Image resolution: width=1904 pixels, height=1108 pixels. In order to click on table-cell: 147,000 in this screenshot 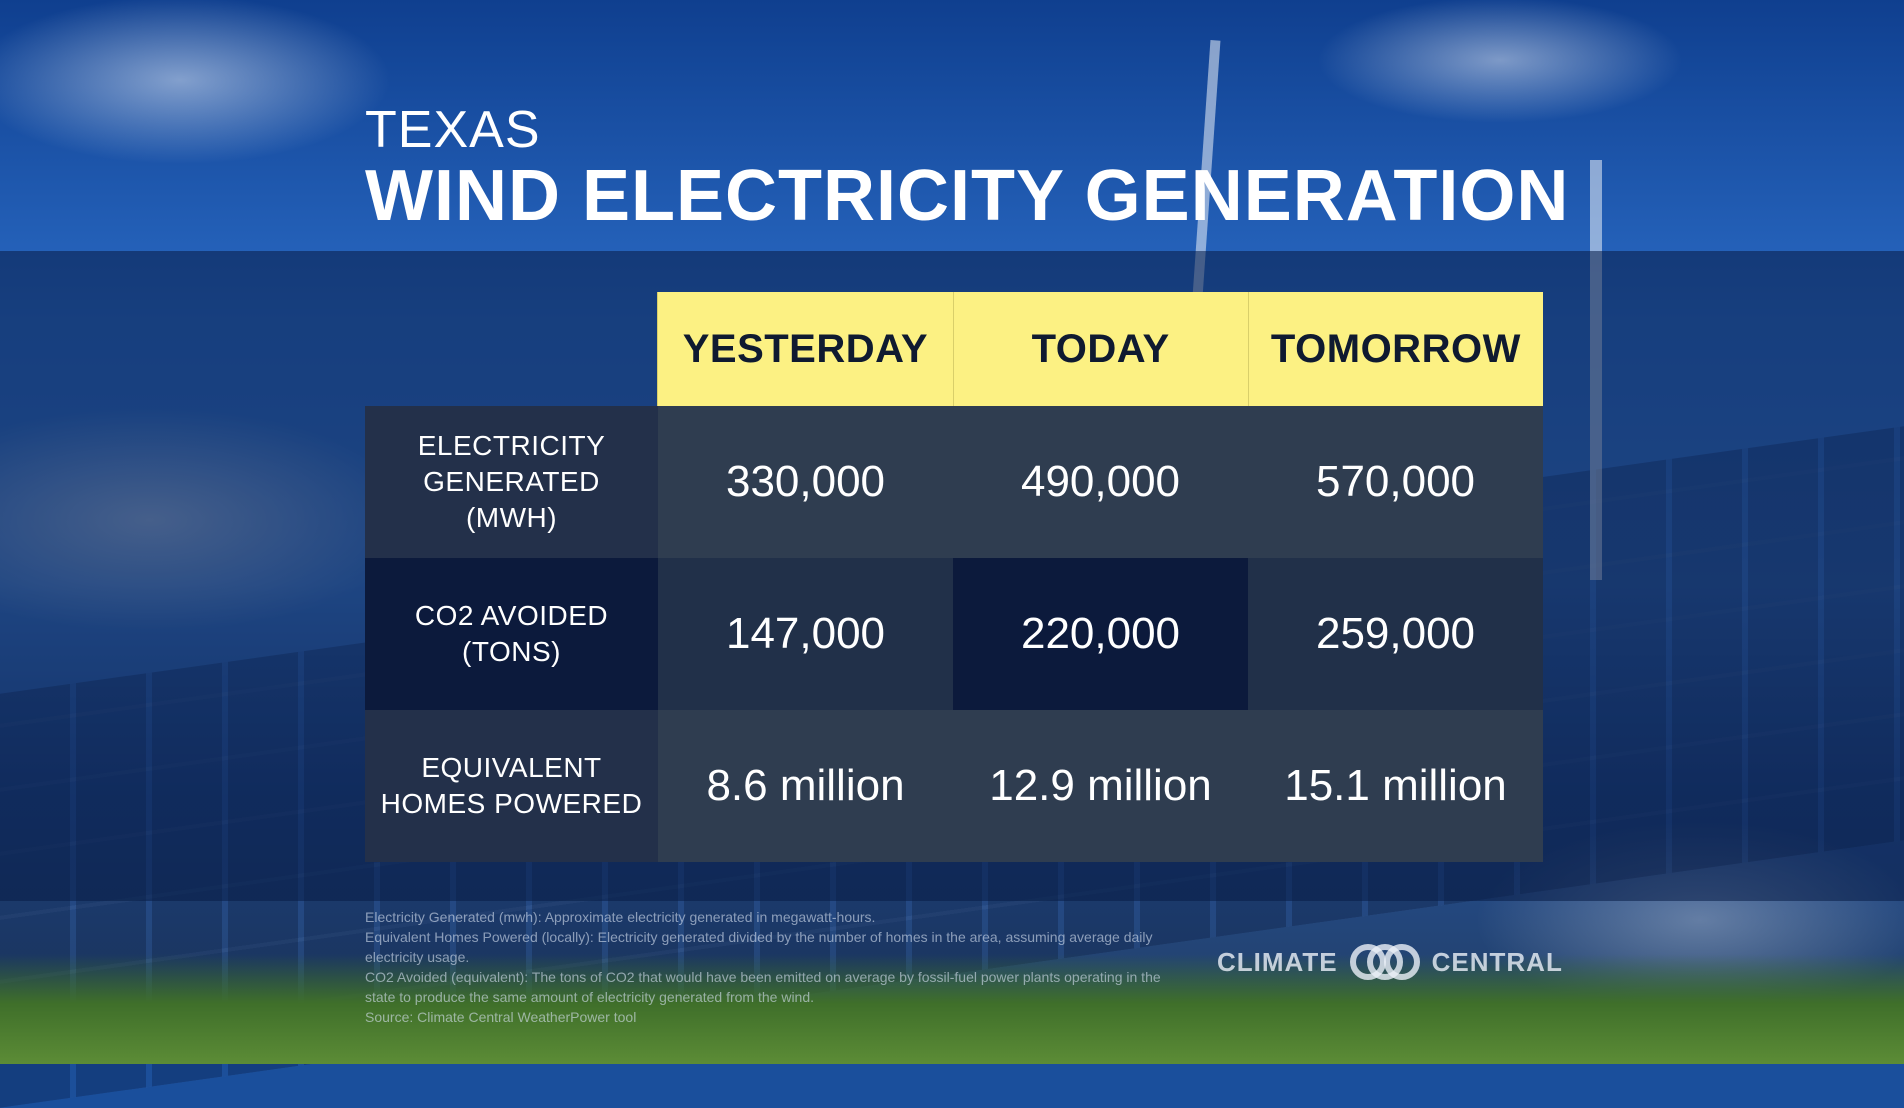, I will do `click(805, 634)`.